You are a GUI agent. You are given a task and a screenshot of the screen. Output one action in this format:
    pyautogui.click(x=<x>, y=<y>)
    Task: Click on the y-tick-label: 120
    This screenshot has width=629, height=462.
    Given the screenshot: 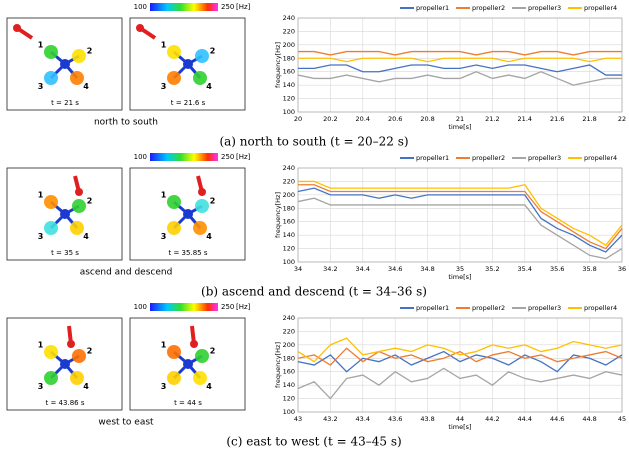 What is the action you would take?
    pyautogui.click(x=289, y=399)
    